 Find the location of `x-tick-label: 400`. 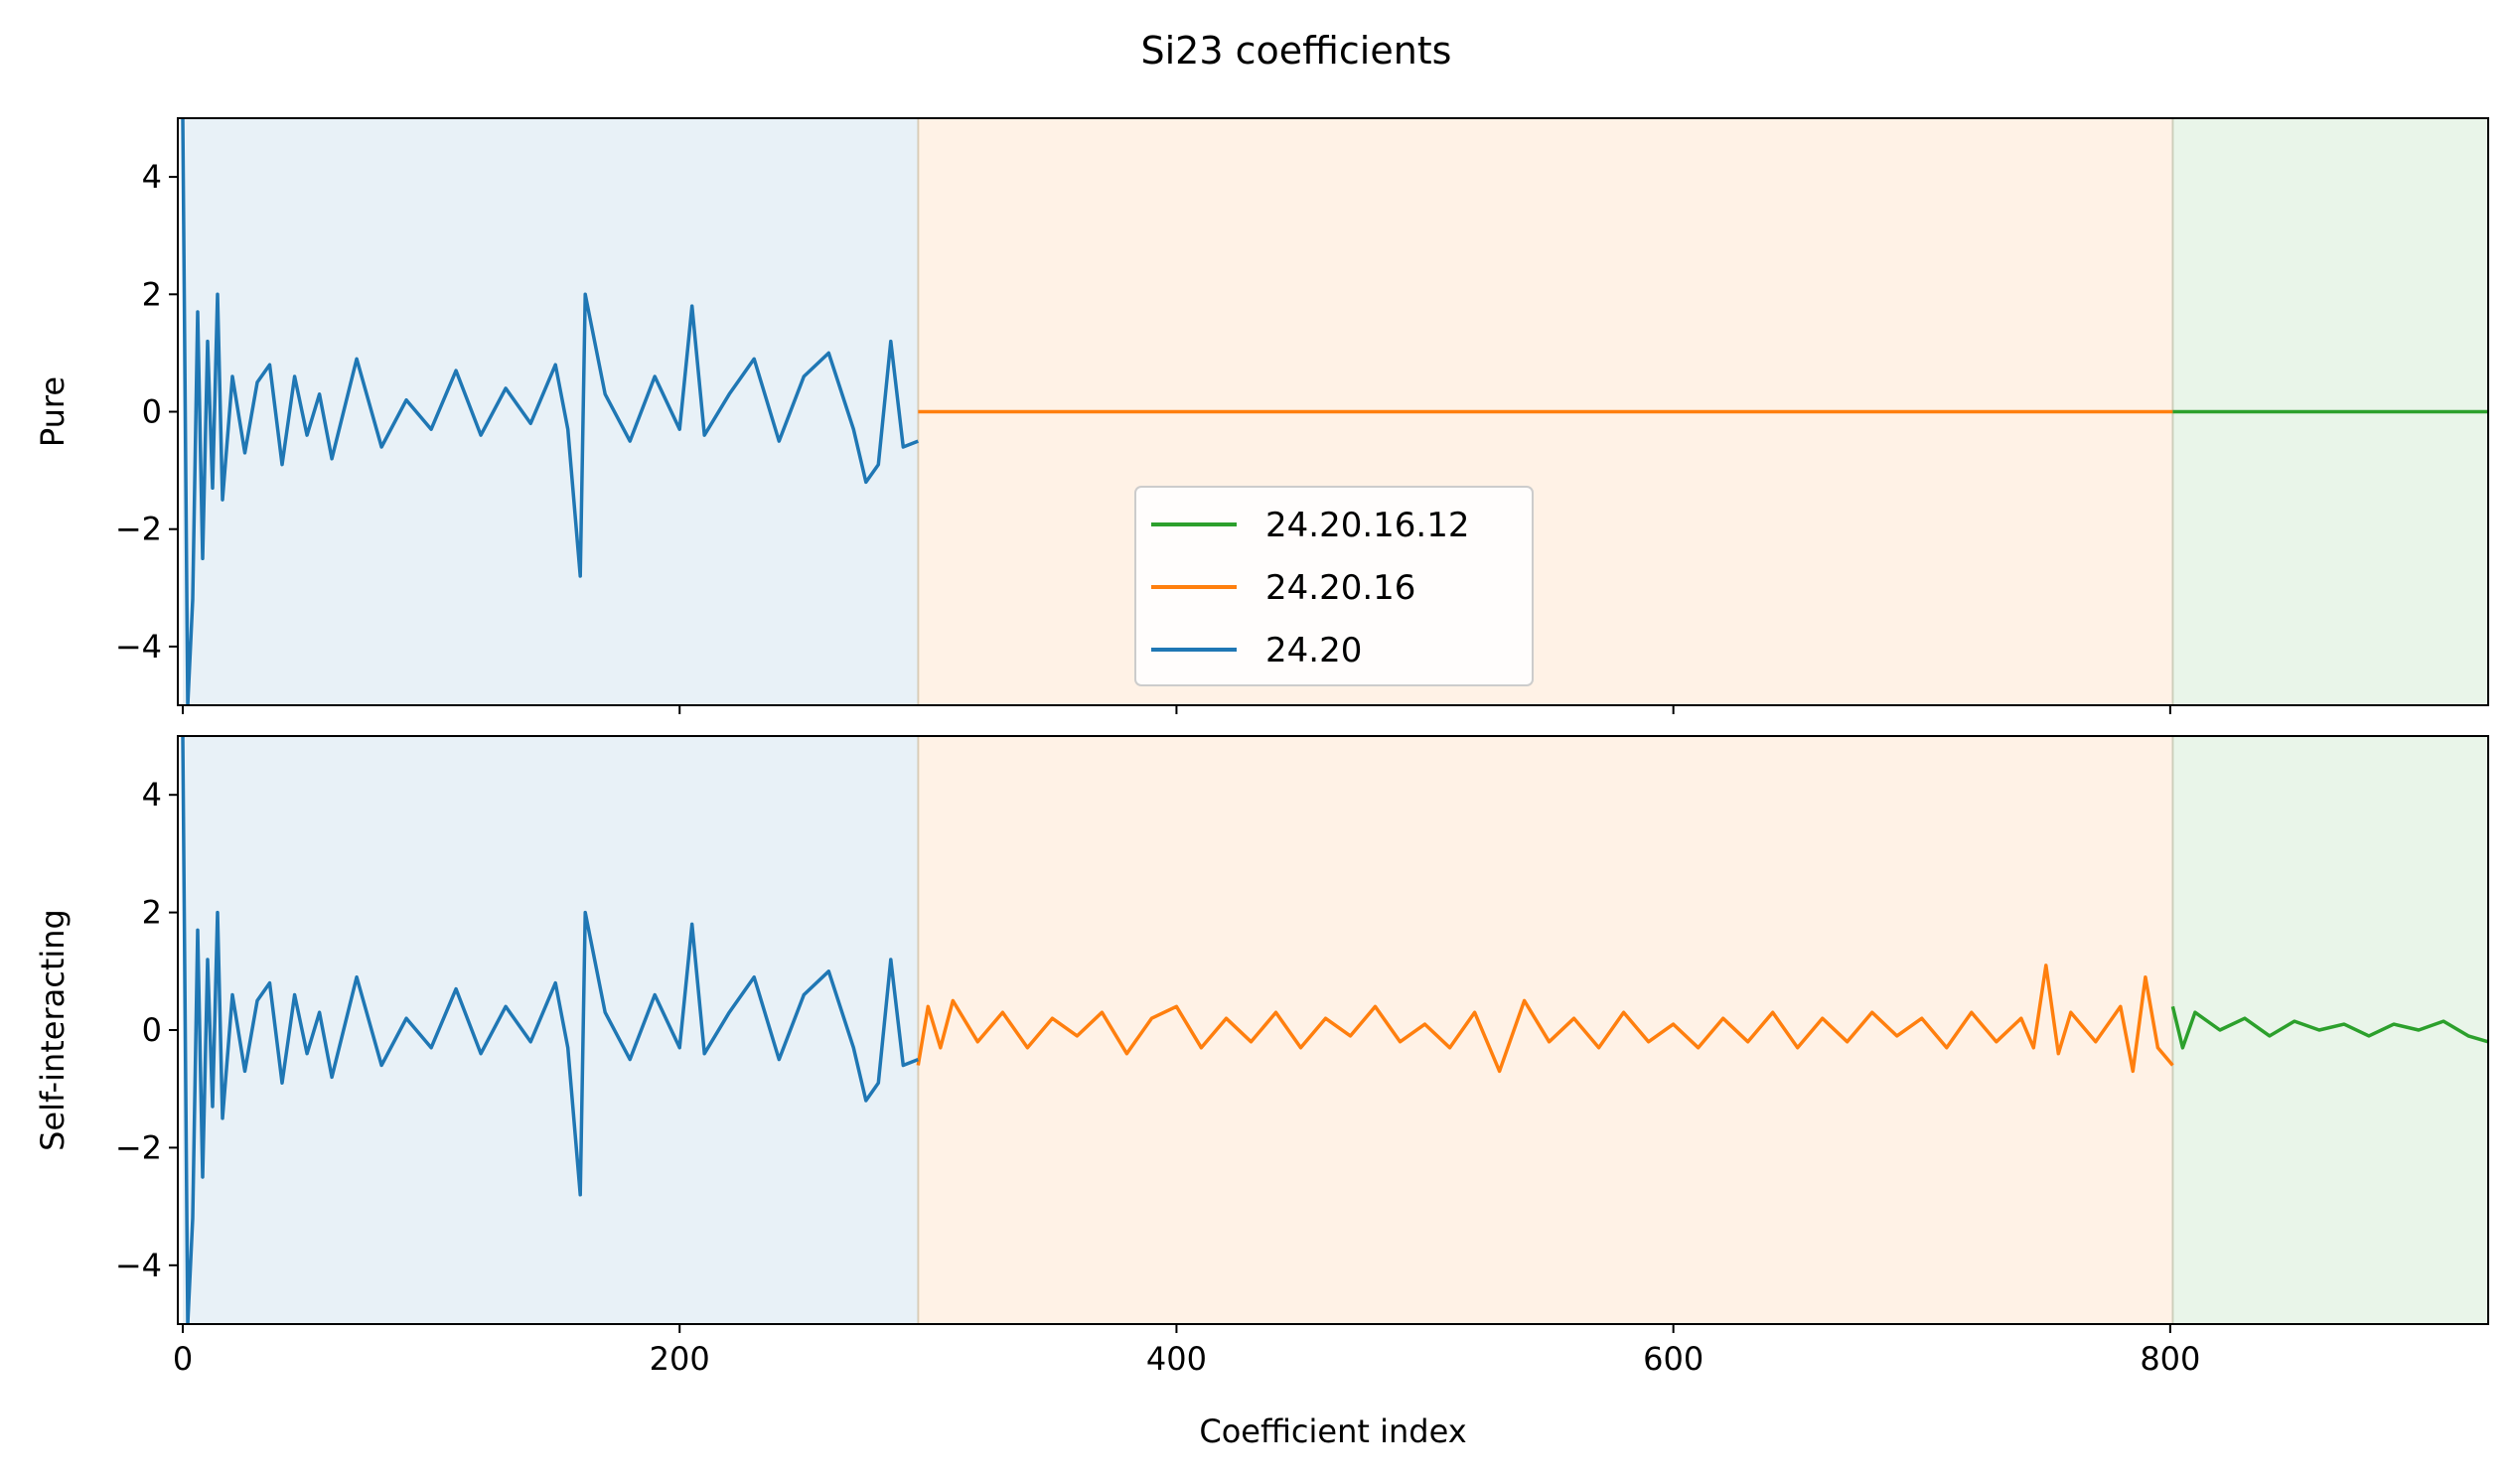

x-tick-label: 400 is located at coordinates (1176, 1359).